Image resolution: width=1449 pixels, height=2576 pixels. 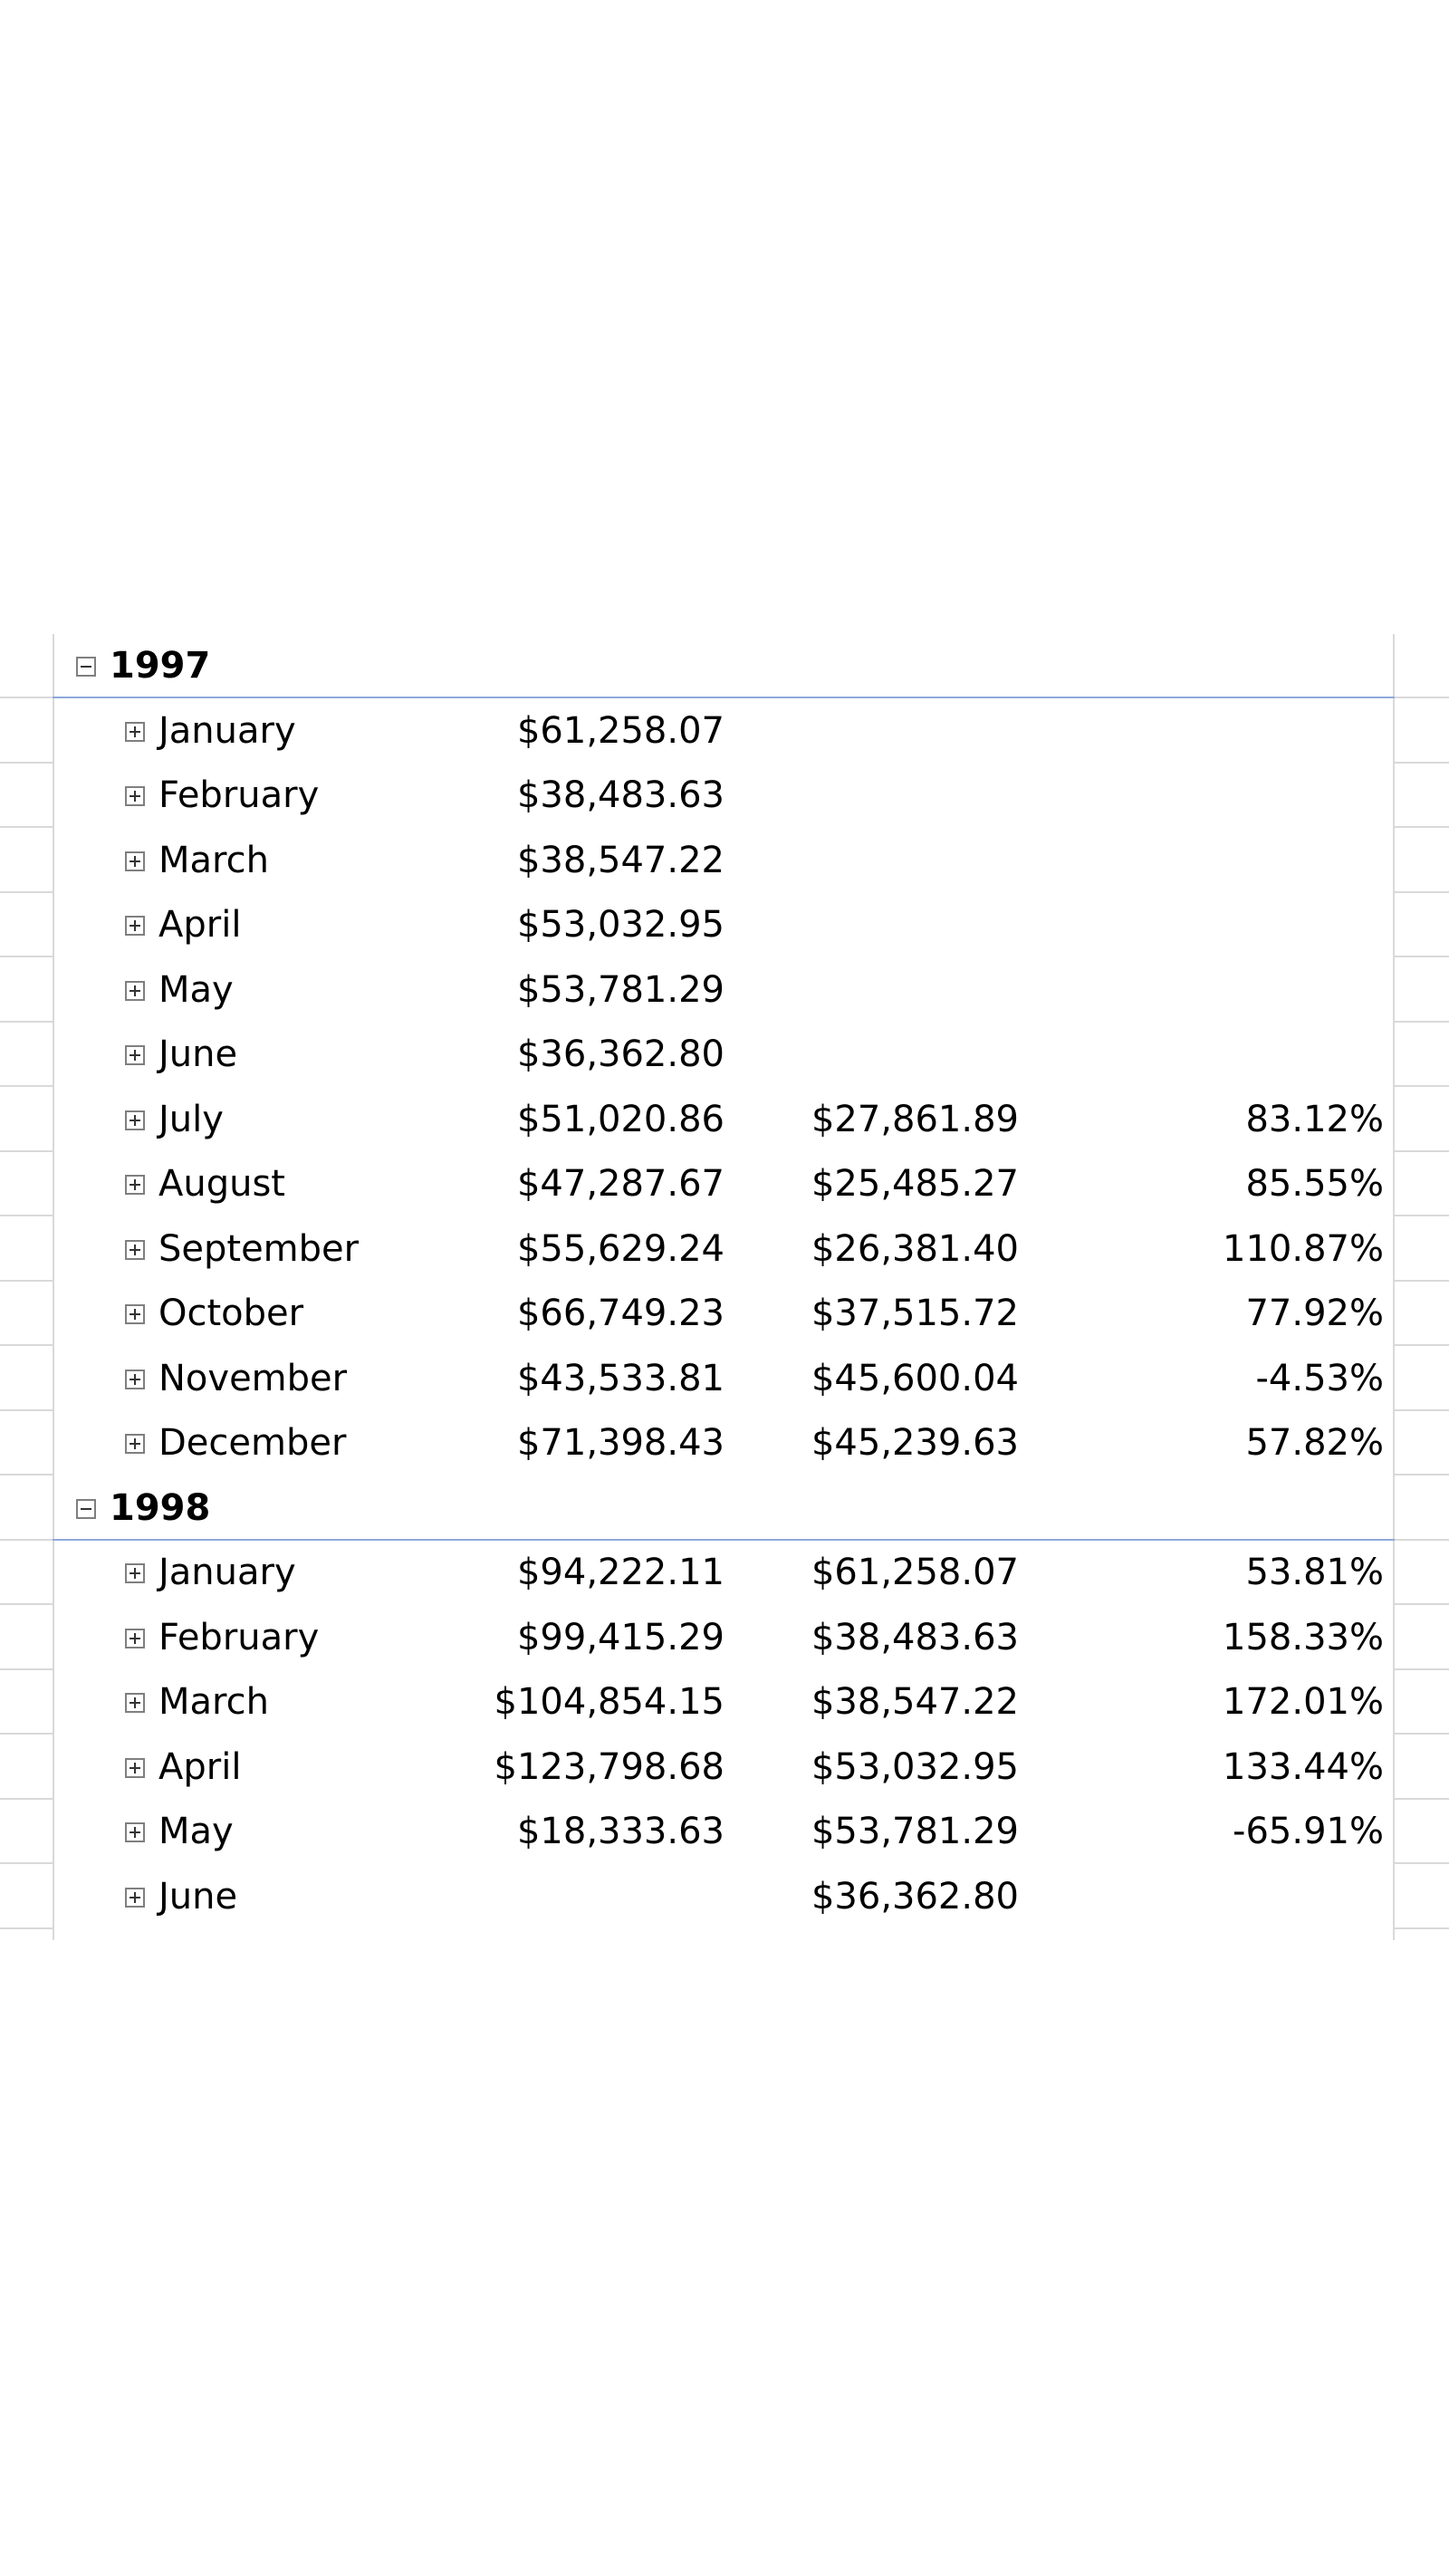 I want to click on percent-cell: 77.92%, so click(x=1314, y=1313).